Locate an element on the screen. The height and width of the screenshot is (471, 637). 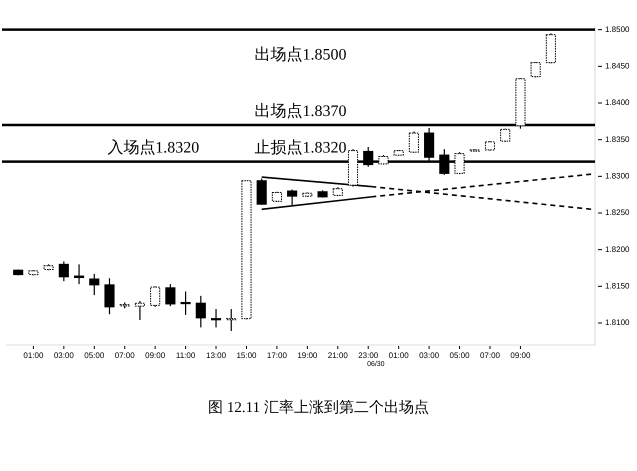
text: 图 12.11 汇率上涨到第二个出场点 is located at coordinates (318, 407).